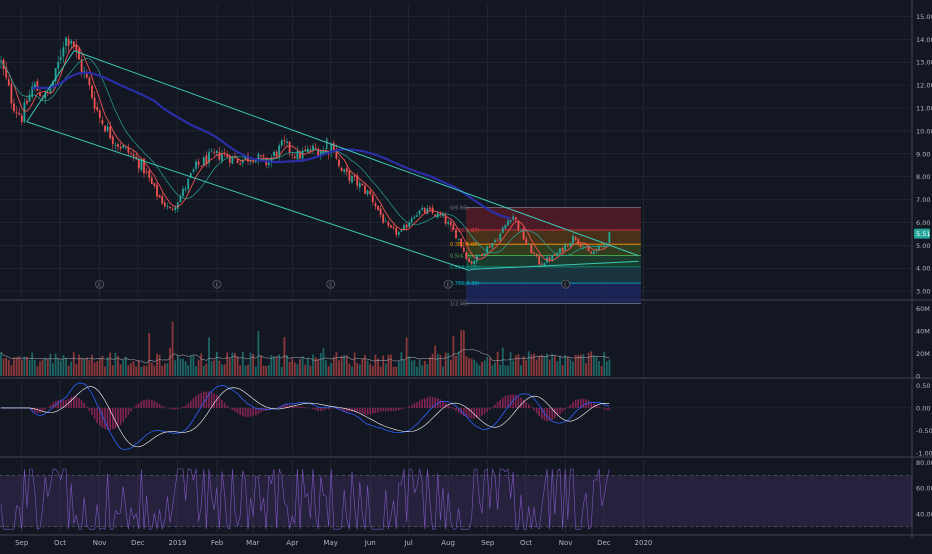 The height and width of the screenshot is (554, 932). Describe the element at coordinates (918, 377) in the screenshot. I see `volume-y-tick-label: 0` at that location.